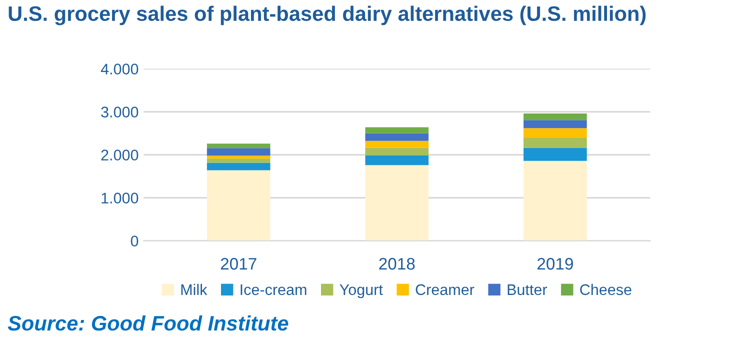  What do you see at coordinates (119, 69) in the screenshot?
I see `y-tick-label: 4.000` at bounding box center [119, 69].